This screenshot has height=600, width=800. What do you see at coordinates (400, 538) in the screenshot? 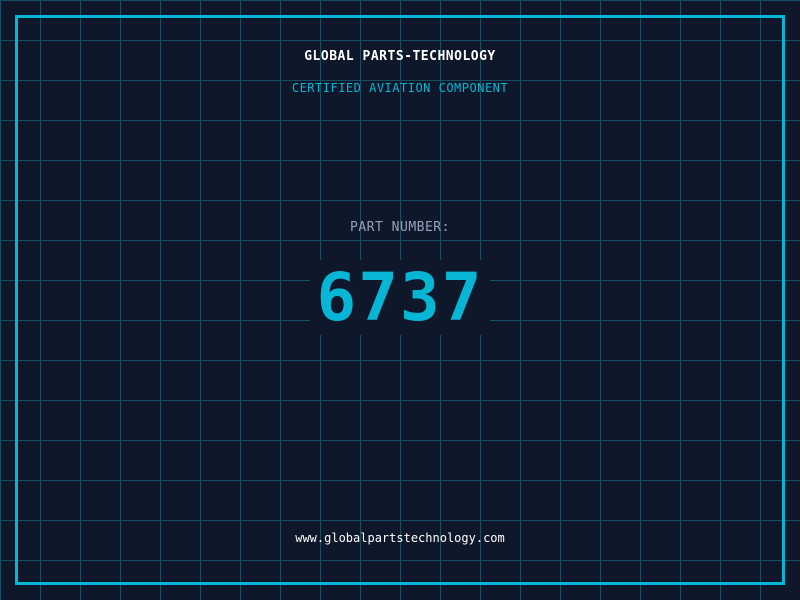
I see `website-link: www.globalpartstechnology.com` at bounding box center [400, 538].